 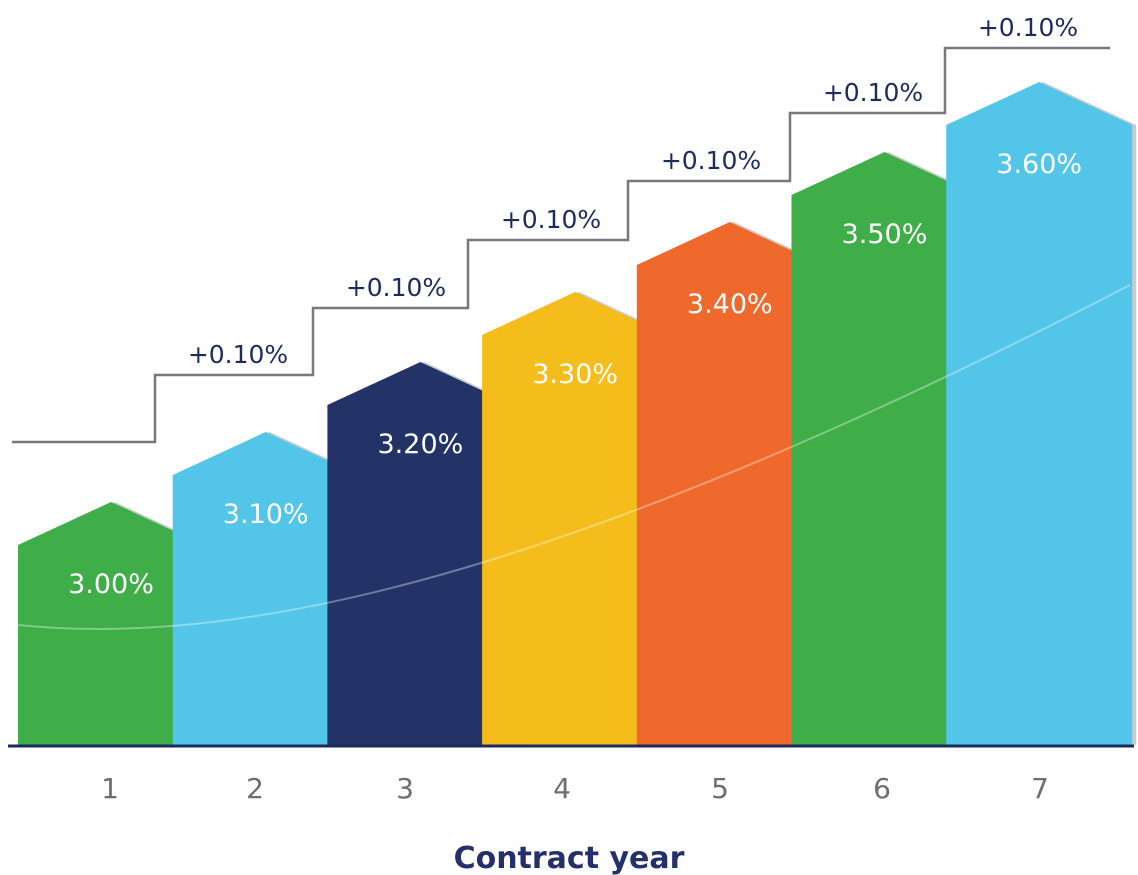 What do you see at coordinates (421, 444) in the screenshot?
I see `bar-value-label: 3.20%` at bounding box center [421, 444].